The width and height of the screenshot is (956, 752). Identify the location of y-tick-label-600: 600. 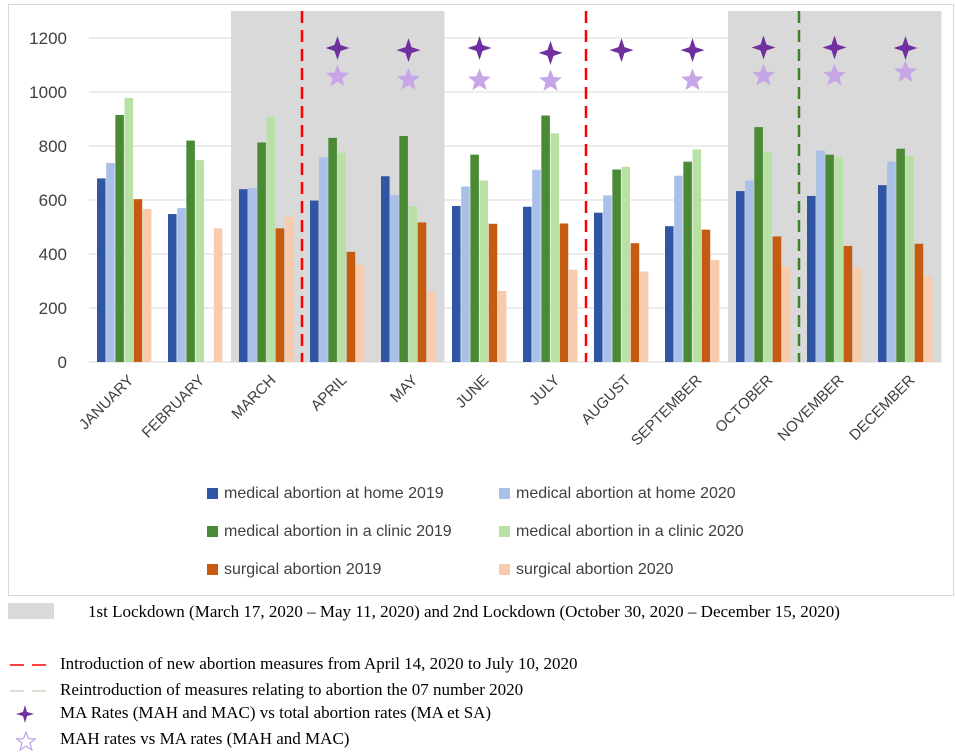
(53, 200).